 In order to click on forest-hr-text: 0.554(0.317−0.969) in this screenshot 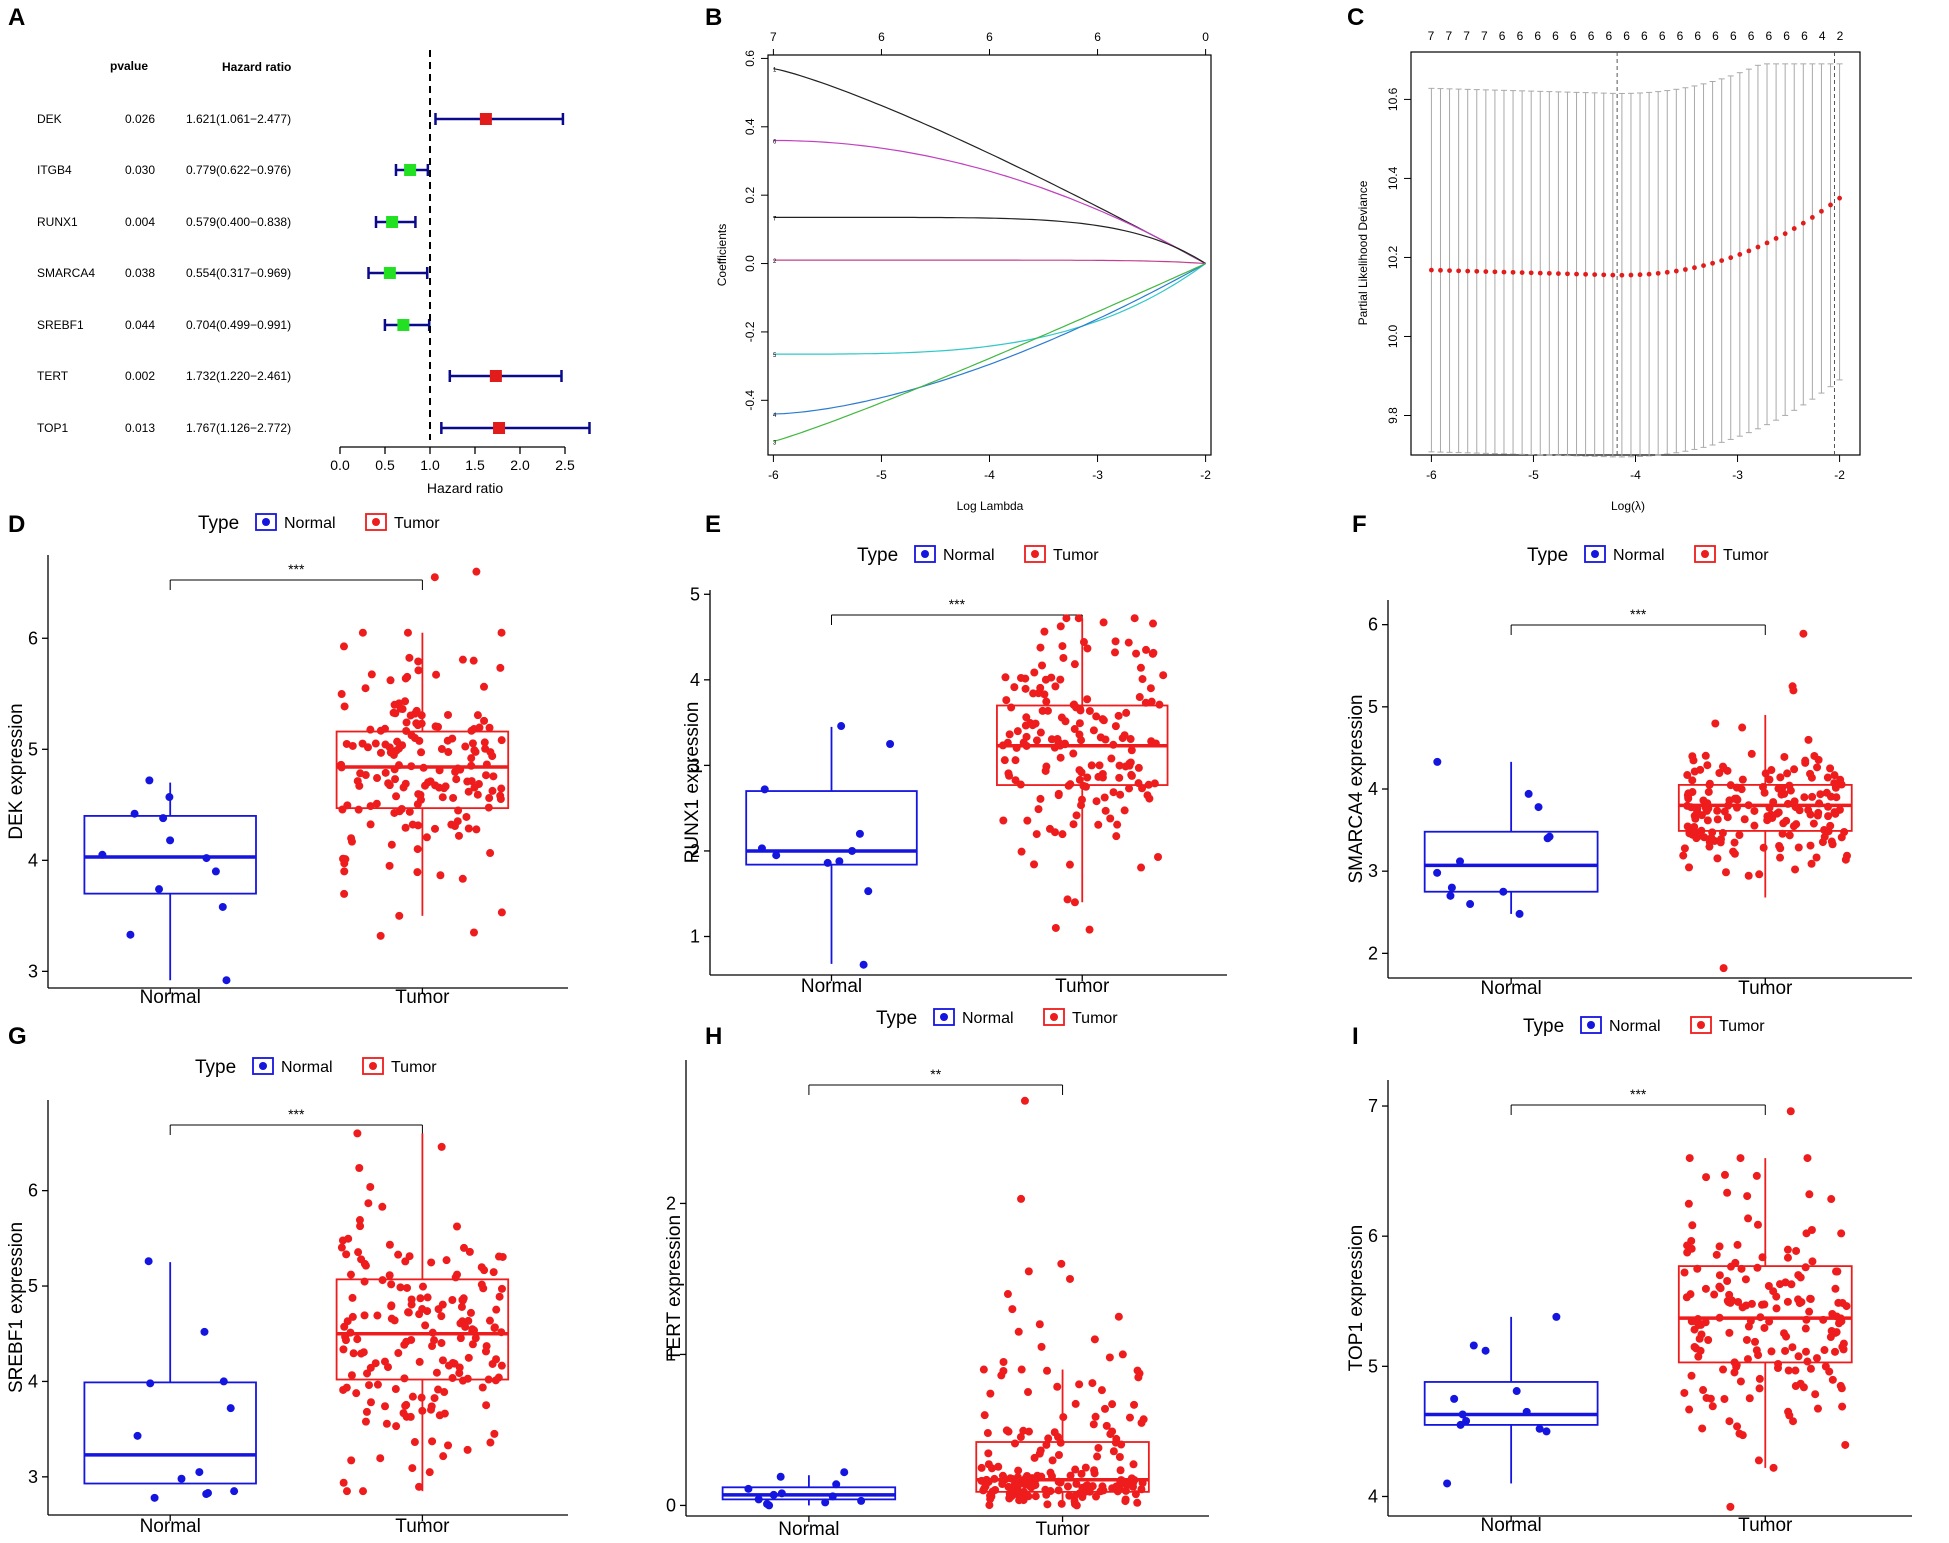, I will do `click(238, 273)`.